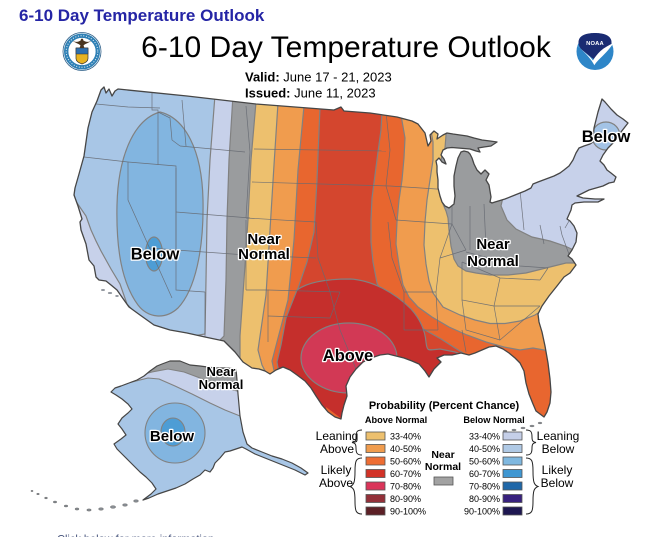  What do you see at coordinates (444, 406) in the screenshot?
I see `svg-text: Probability (Percent Chance)` at bounding box center [444, 406].